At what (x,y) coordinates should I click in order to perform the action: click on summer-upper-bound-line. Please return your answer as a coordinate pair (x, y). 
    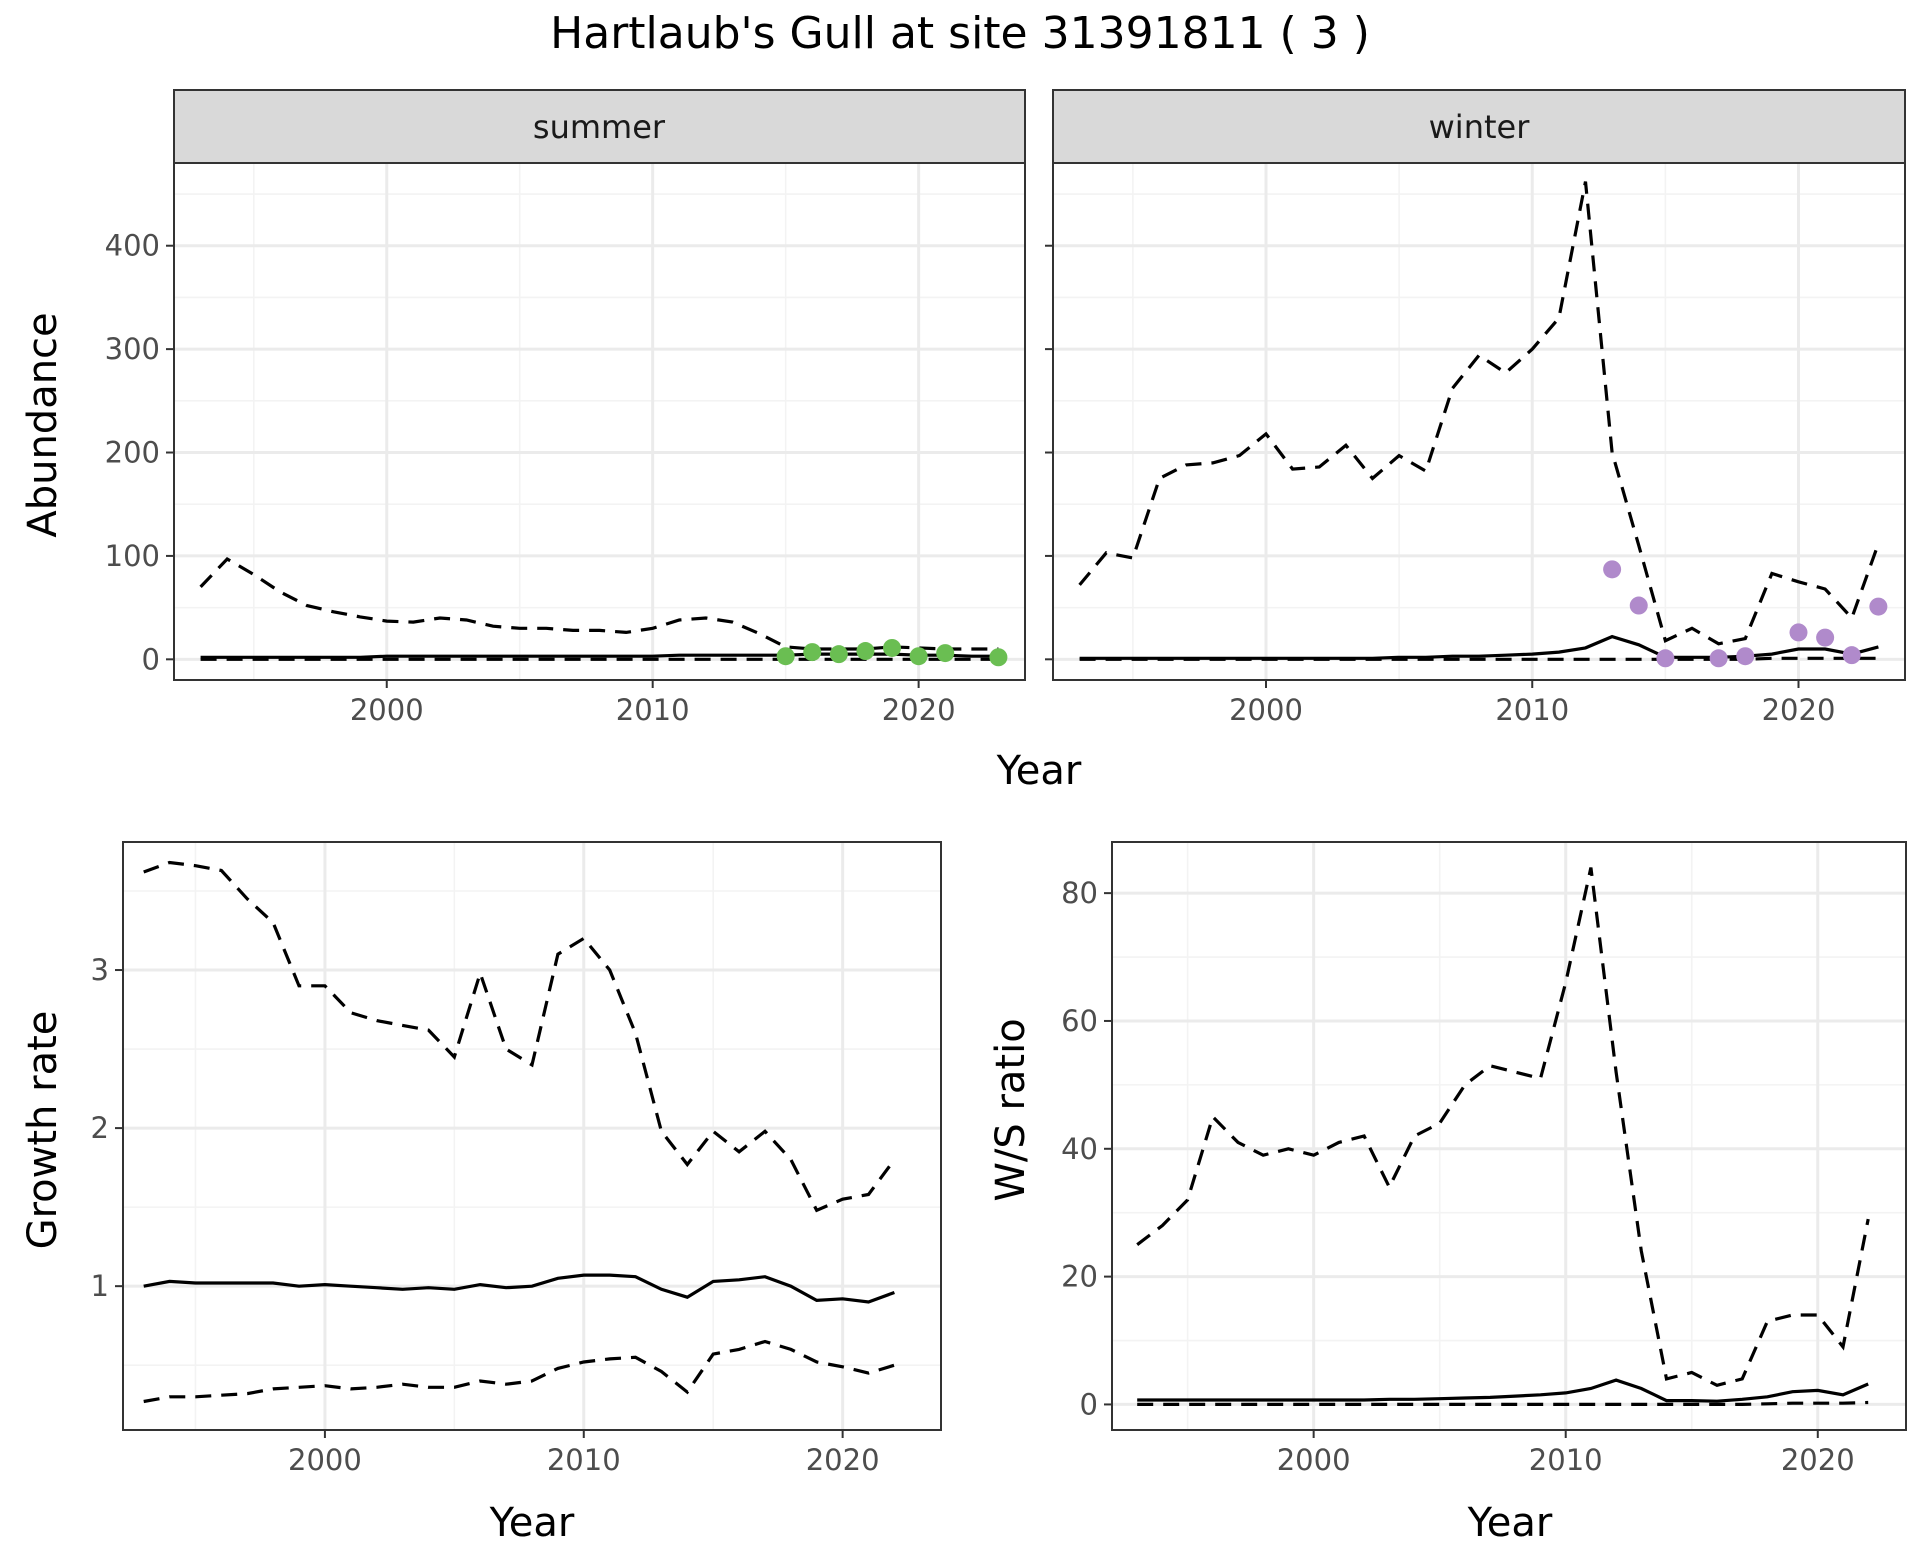
    Looking at the image, I should click on (599, 603).